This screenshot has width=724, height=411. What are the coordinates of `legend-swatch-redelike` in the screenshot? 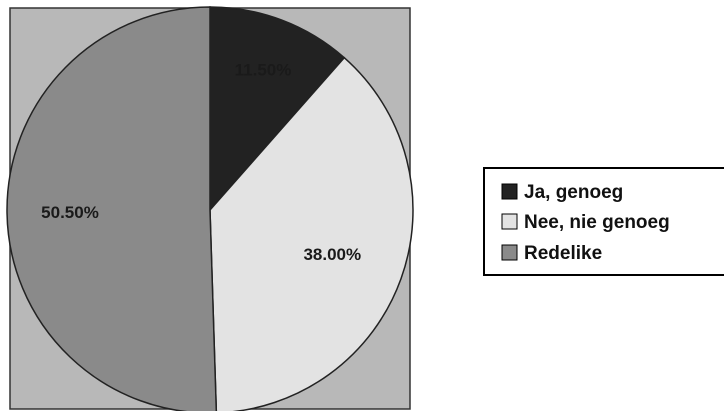 It's located at (509, 252).